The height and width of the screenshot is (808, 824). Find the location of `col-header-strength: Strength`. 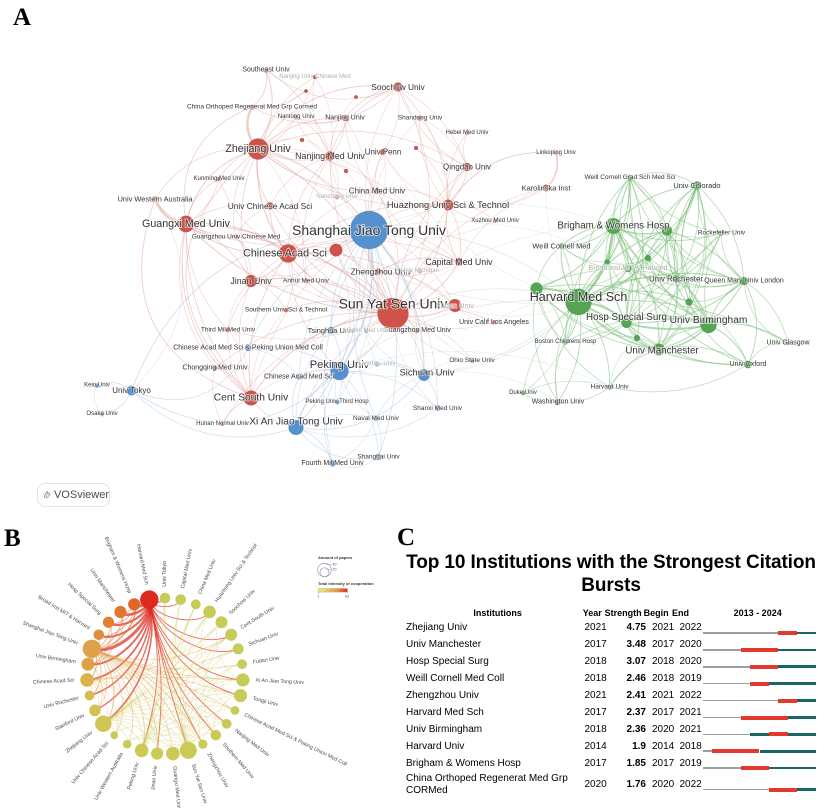

col-header-strength: Strength is located at coordinates (623, 613).